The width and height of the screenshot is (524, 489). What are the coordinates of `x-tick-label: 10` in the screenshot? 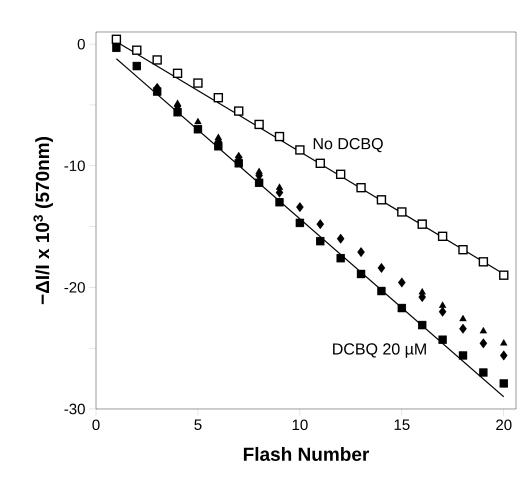 It's located at (300, 425).